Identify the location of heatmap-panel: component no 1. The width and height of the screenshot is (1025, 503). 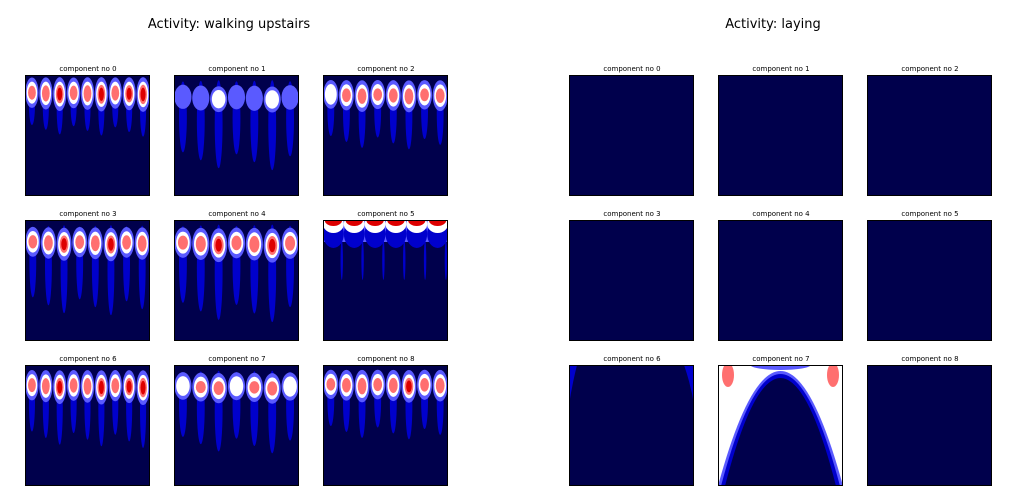
(237, 130).